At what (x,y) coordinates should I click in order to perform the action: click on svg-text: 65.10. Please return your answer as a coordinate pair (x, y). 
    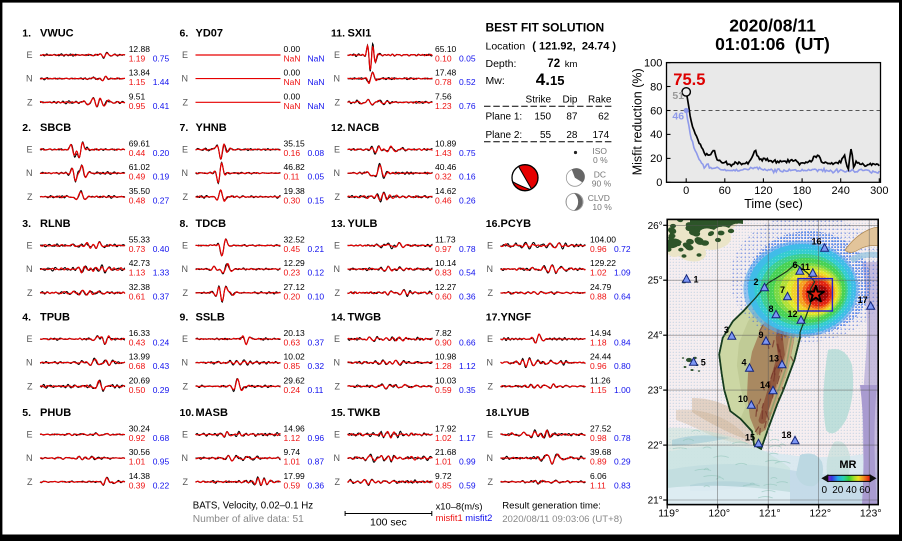
    Looking at the image, I should click on (446, 49).